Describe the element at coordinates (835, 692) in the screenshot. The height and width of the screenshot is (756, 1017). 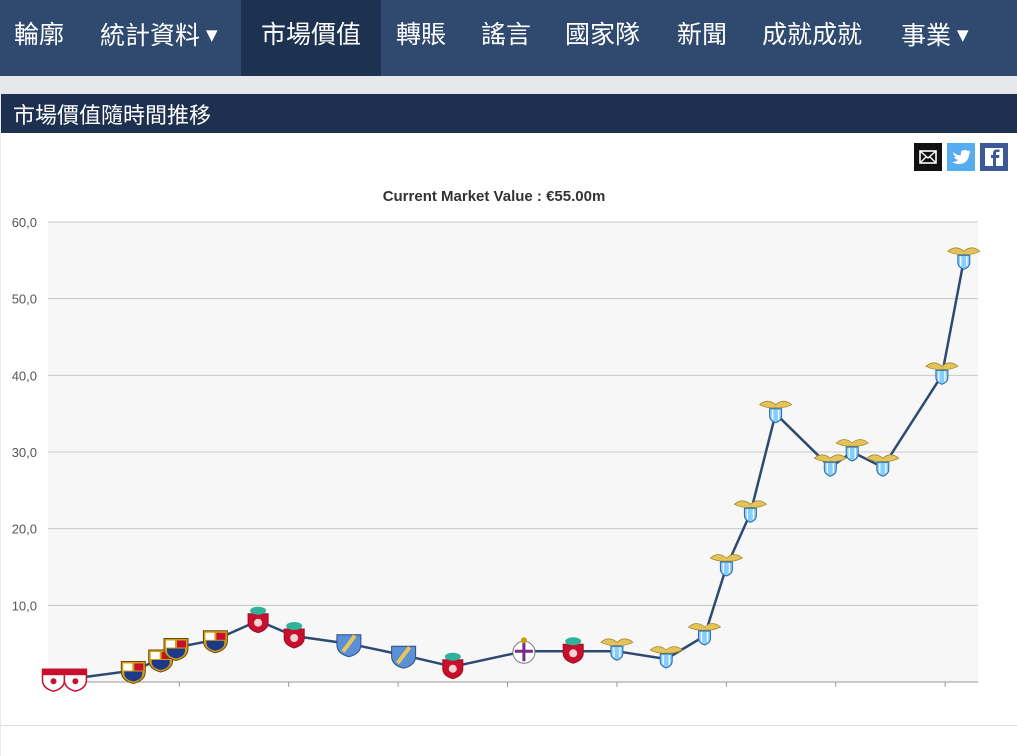
I see `x-tick-label: 2019` at that location.